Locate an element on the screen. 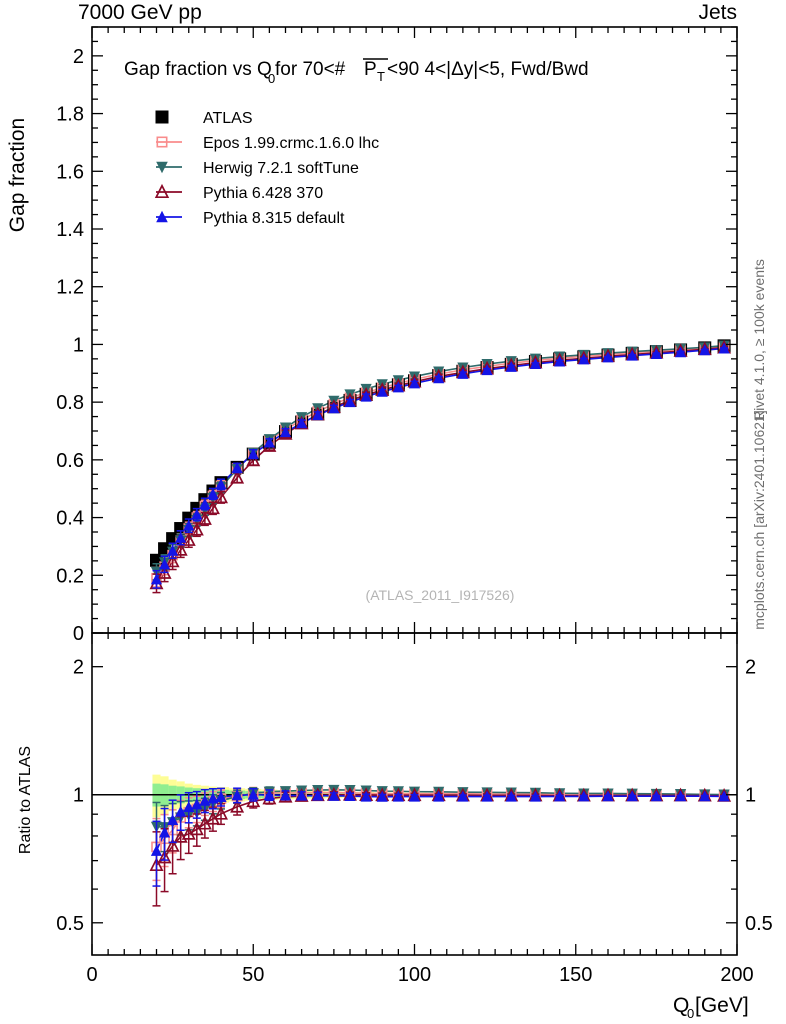 The width and height of the screenshot is (786, 1024). ratio-y-tick-label: 2 is located at coordinates (78, 668).